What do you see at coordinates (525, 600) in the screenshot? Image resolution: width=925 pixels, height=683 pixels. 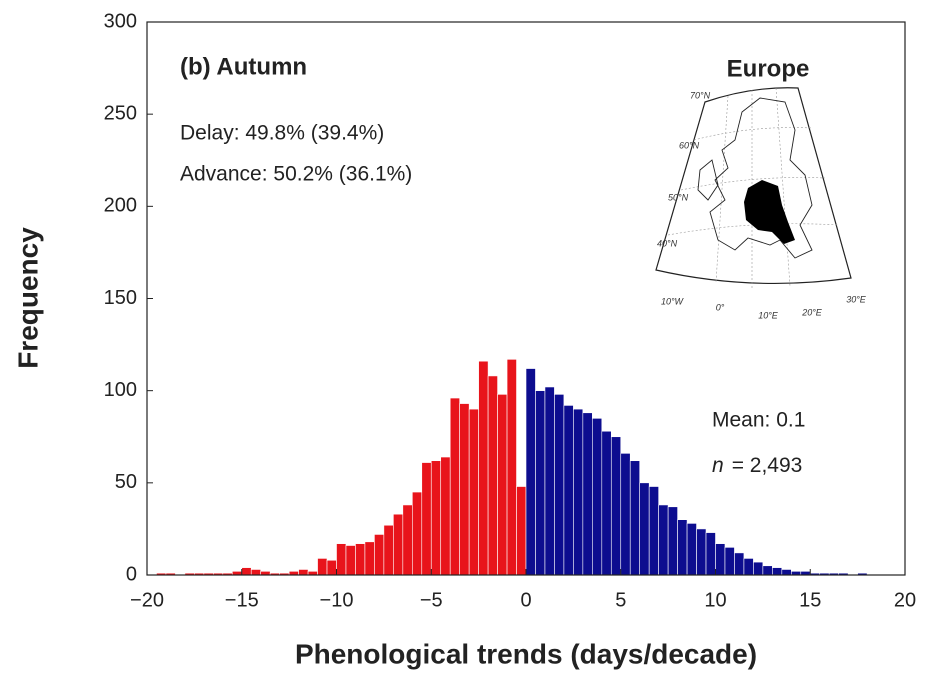 I see `x-tick-label: 0` at bounding box center [525, 600].